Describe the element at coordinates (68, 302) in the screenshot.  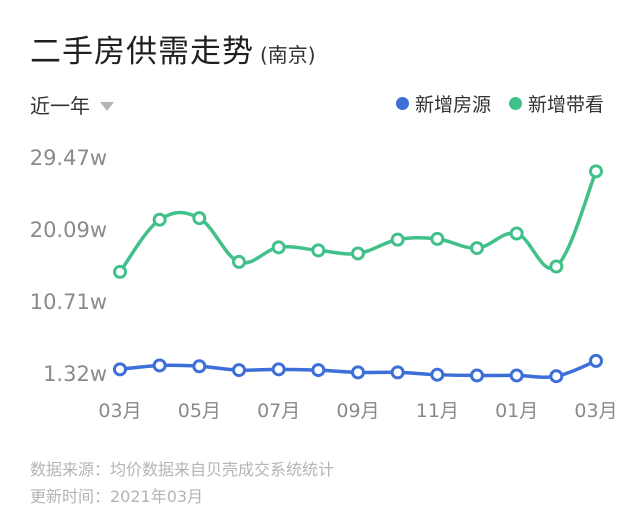
I see `y-tick-label: 10.71w` at that location.